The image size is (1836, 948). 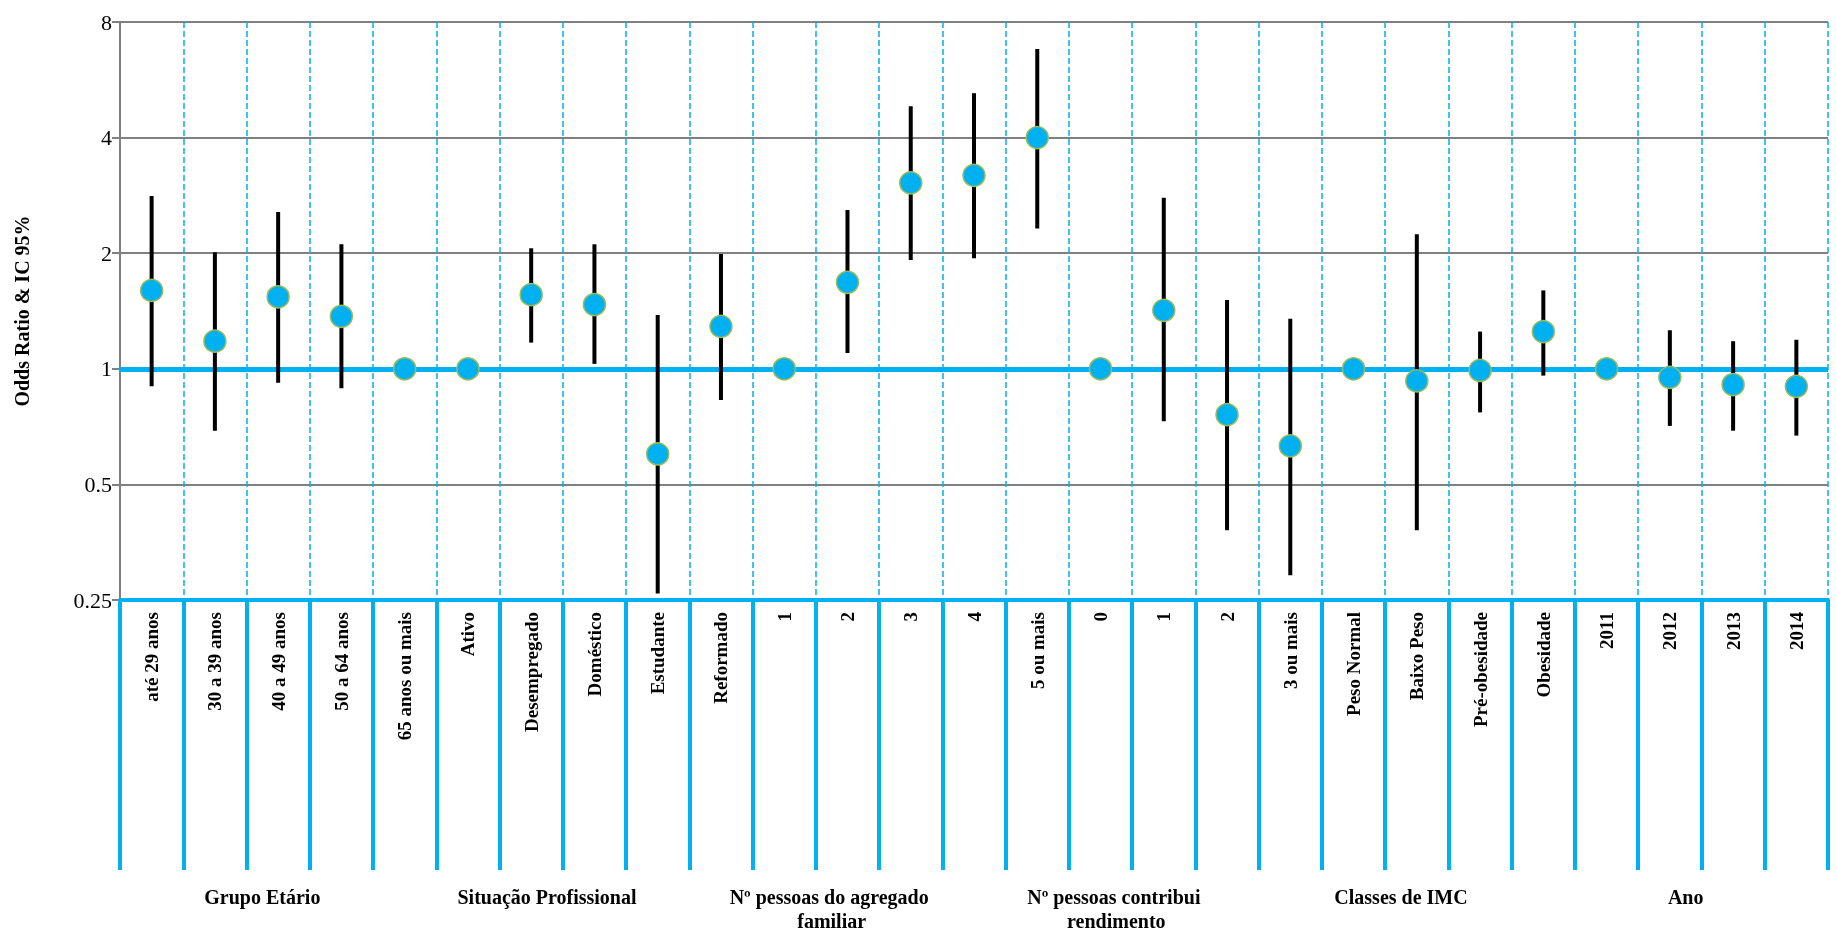 What do you see at coordinates (152, 657) in the screenshot?
I see `x-tick-label: até 29 anos` at bounding box center [152, 657].